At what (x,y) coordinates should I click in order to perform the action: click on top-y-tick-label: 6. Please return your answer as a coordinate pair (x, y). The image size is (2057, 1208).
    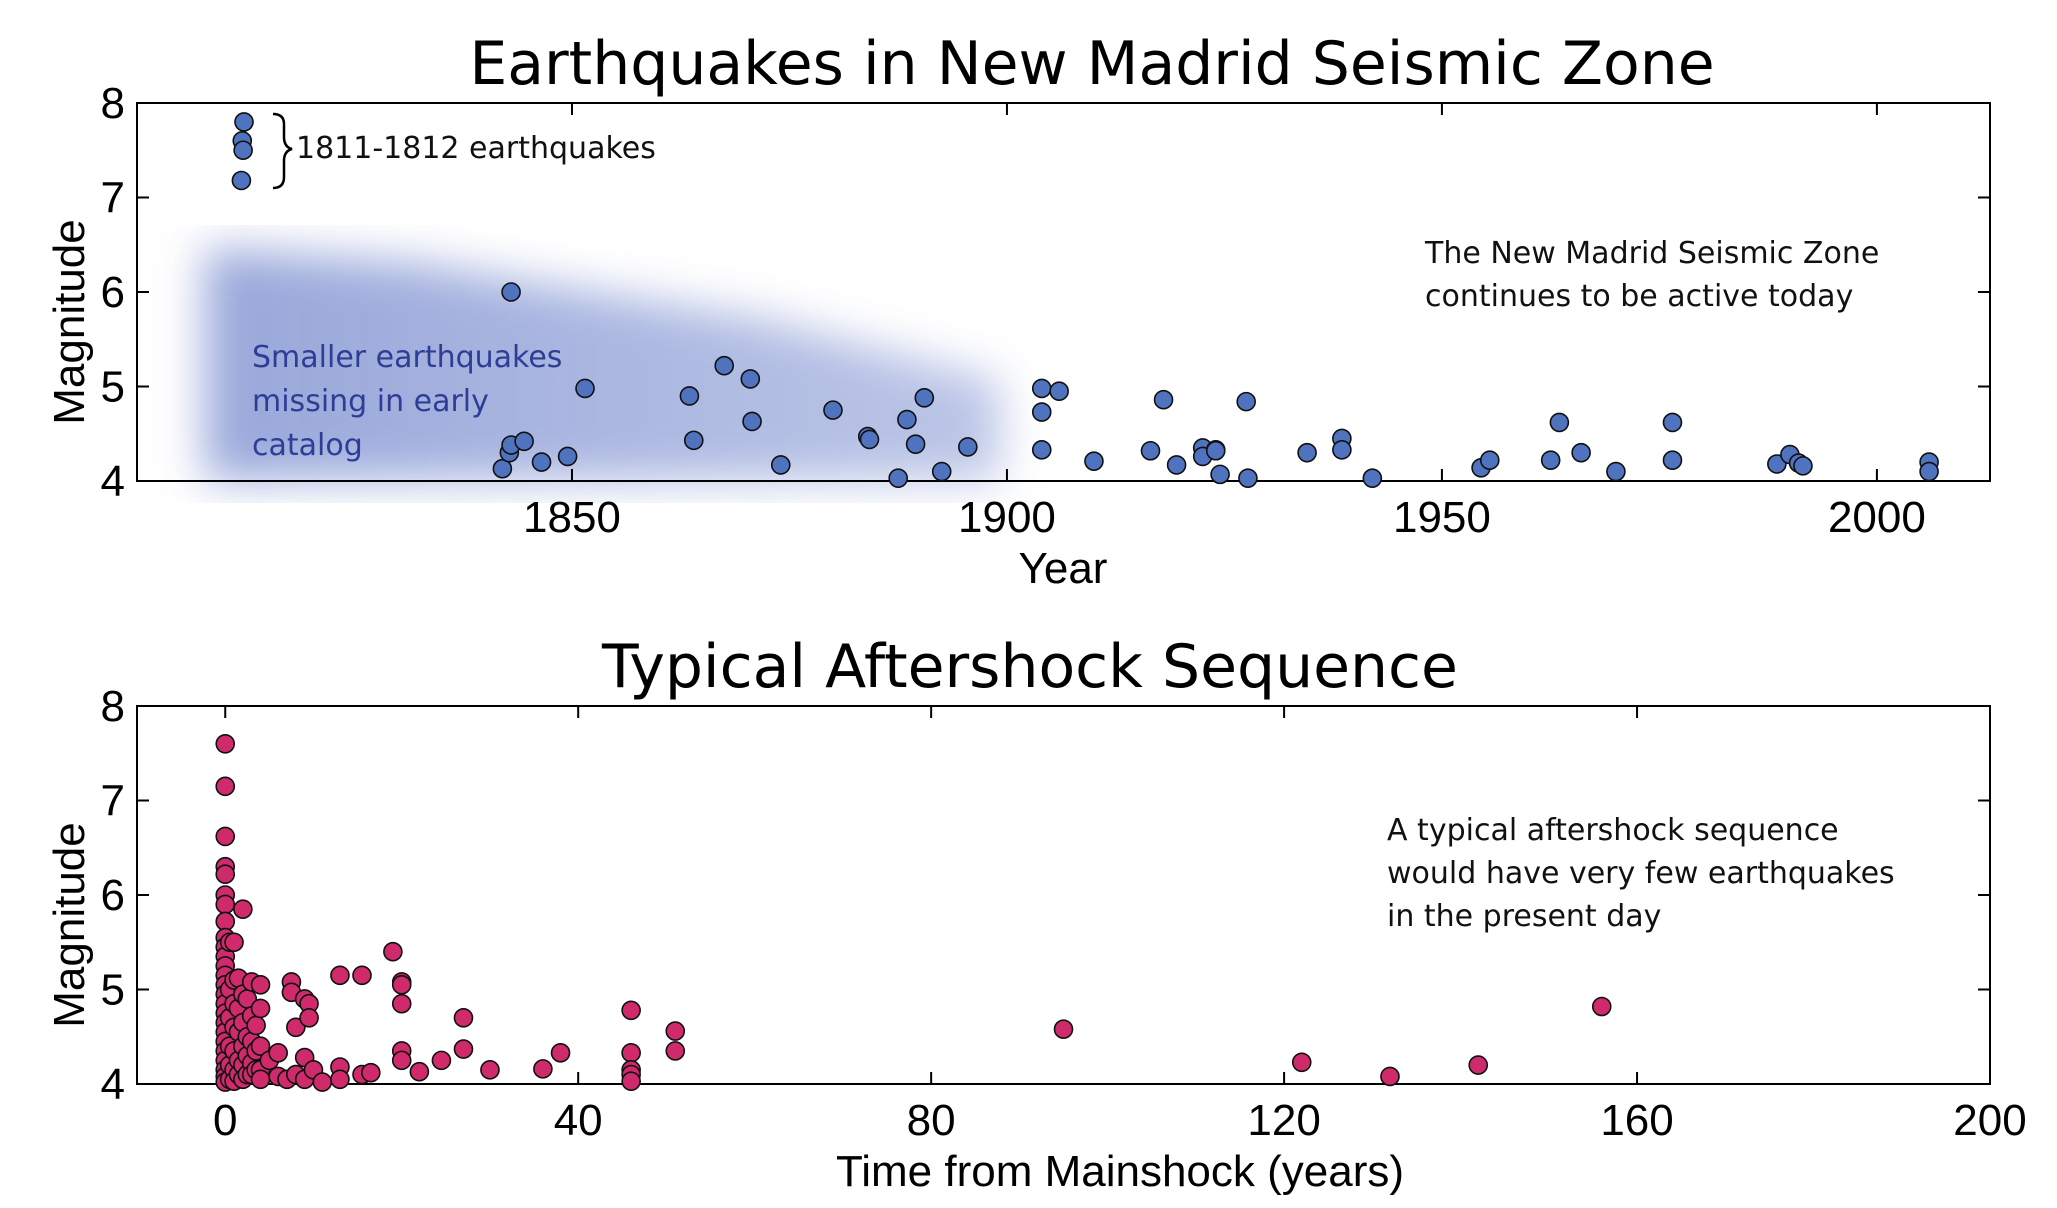
    Looking at the image, I should click on (113, 292).